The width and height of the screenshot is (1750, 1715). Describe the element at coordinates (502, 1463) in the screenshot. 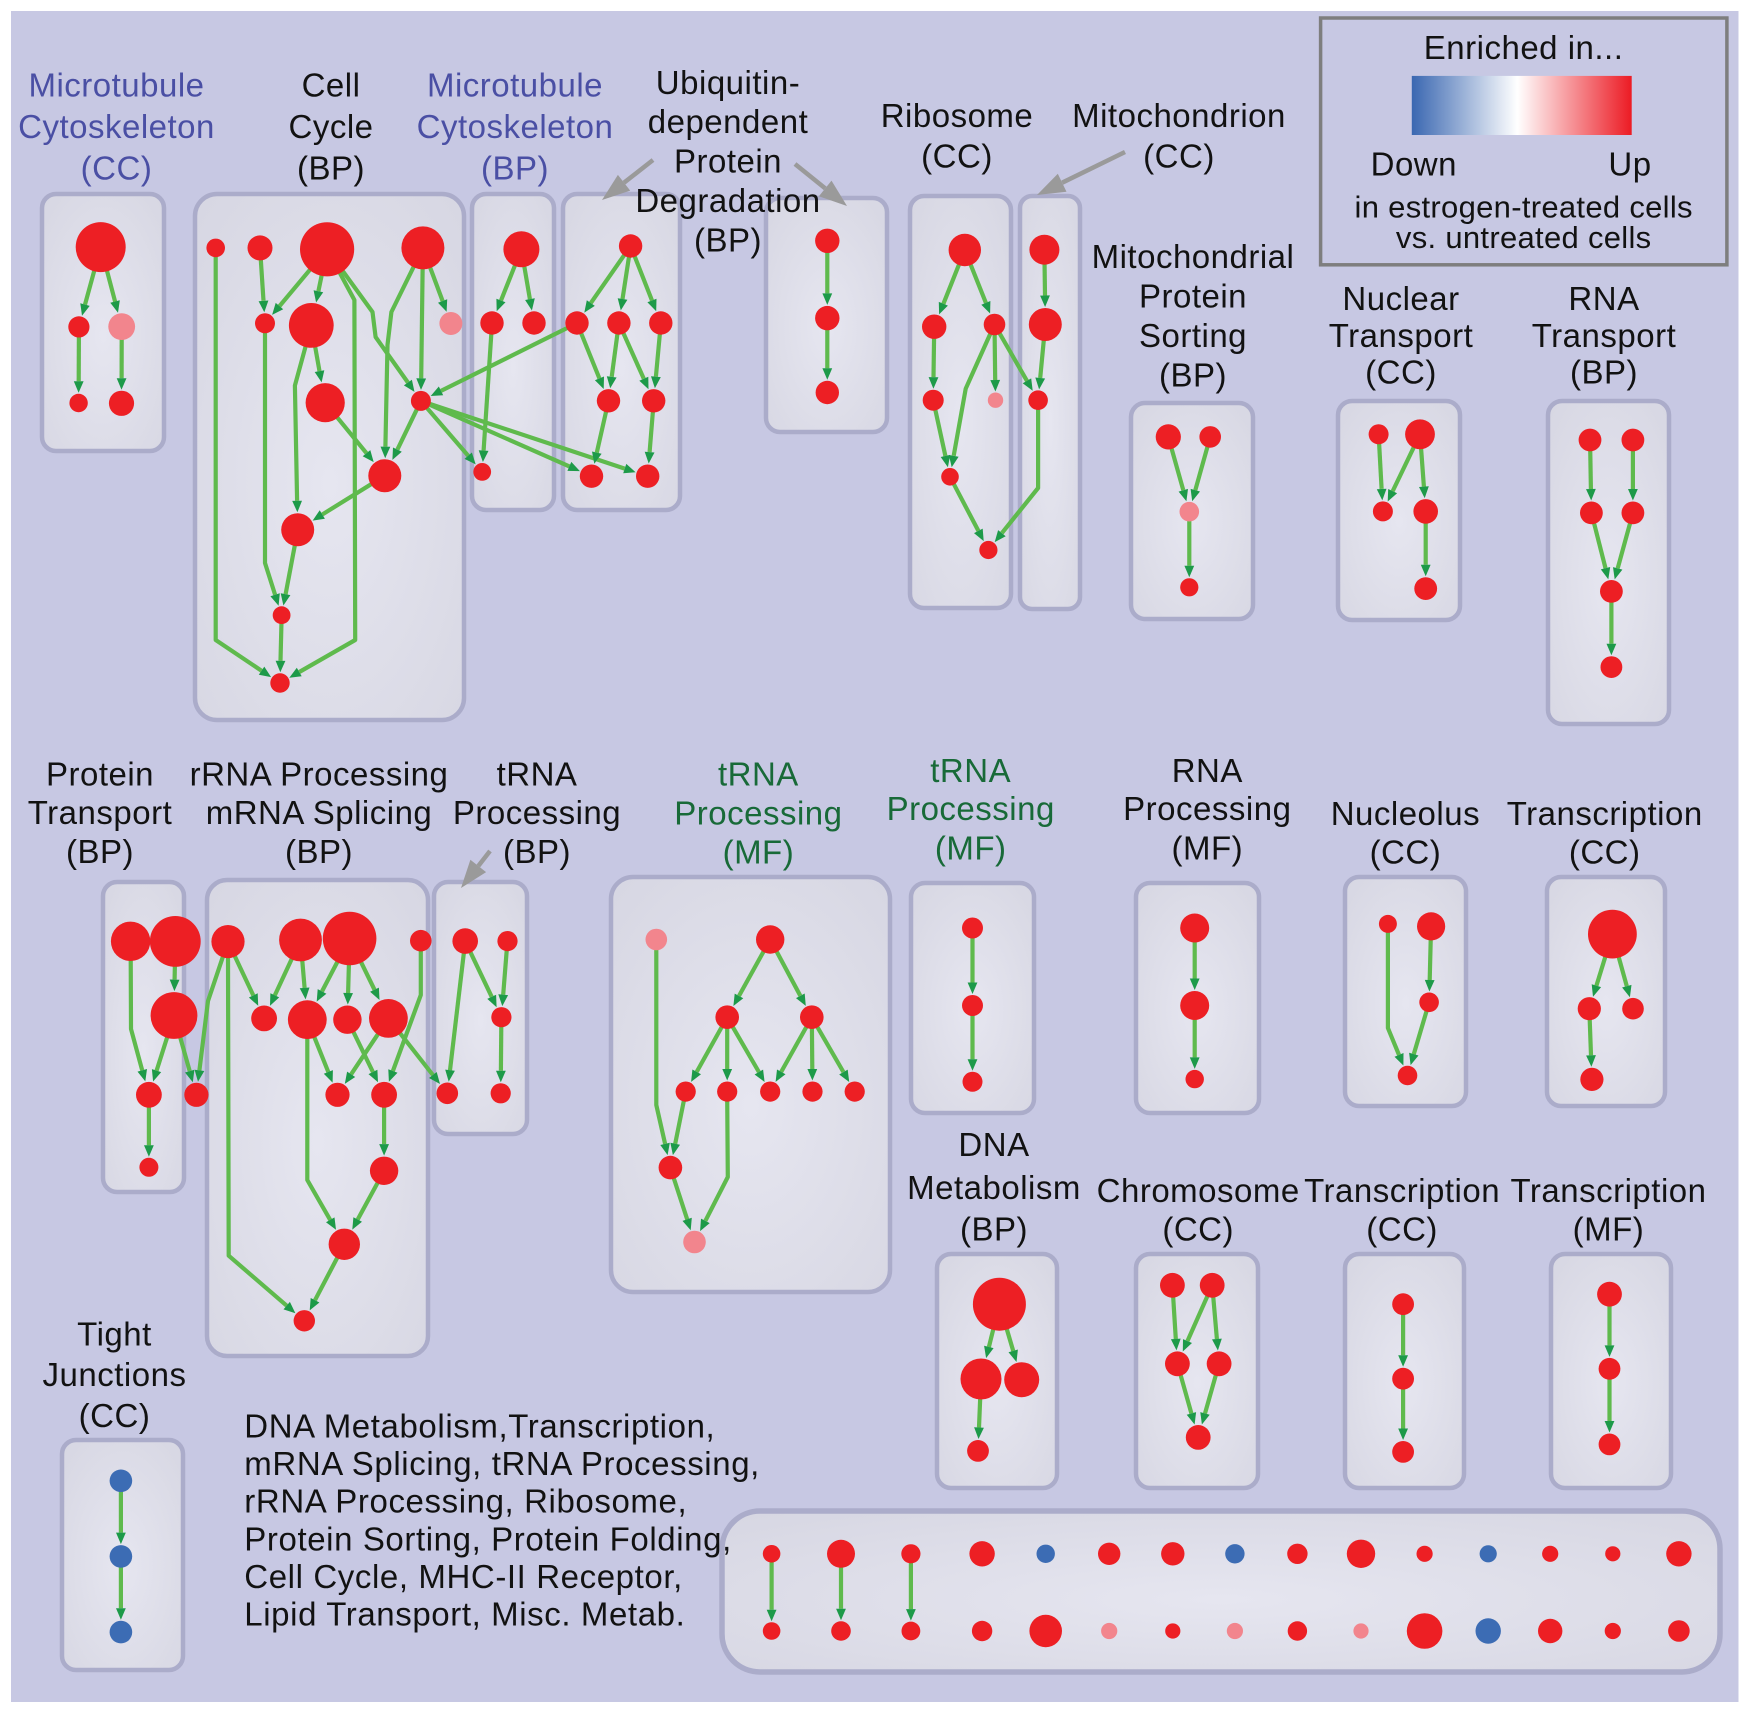

I see `svg-text:mRNA Splicing, tRNA Processing: mRNA Splicing, tRNA Processing,` at that location.